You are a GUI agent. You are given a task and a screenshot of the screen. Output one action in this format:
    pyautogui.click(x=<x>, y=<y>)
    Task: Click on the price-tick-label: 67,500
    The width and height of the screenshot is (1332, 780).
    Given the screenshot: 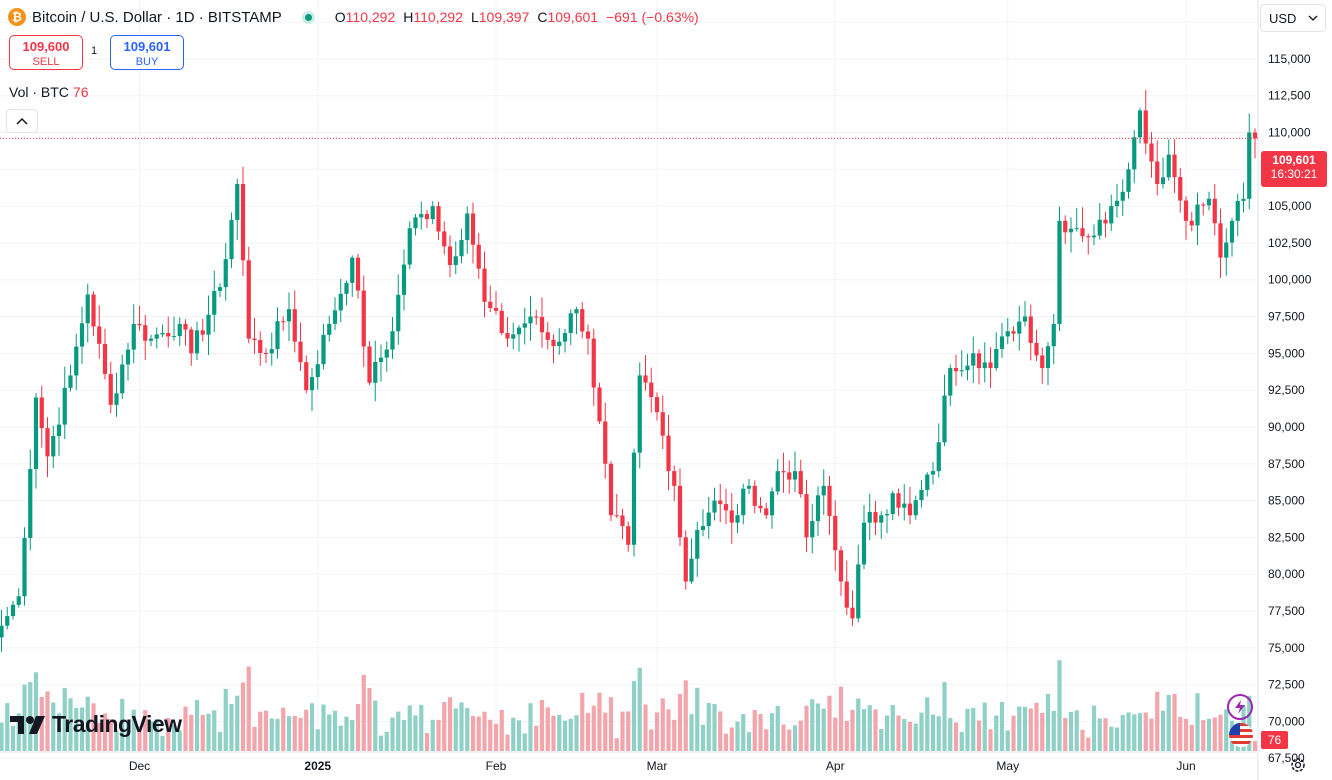 What is the action you would take?
    pyautogui.click(x=1286, y=758)
    